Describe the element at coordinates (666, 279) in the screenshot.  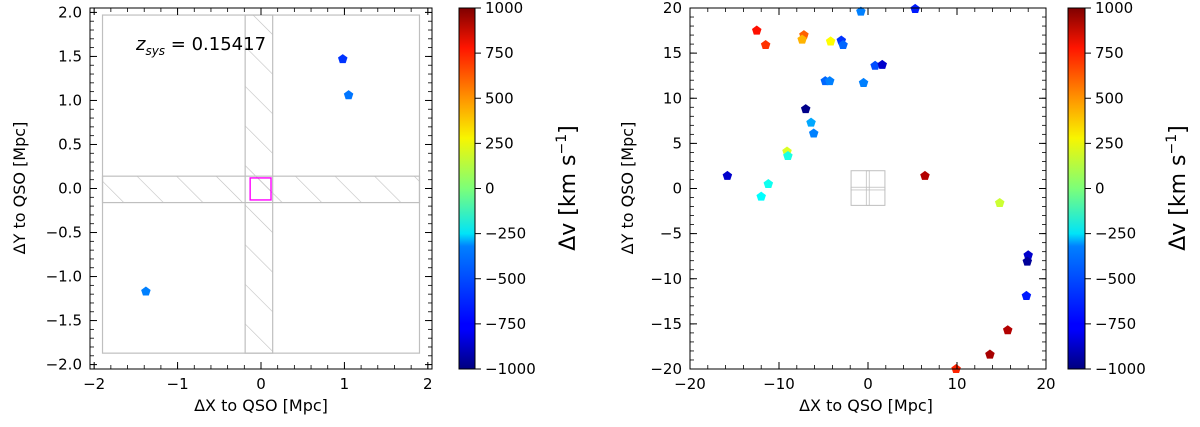
I see `y-tick-label: −10` at that location.